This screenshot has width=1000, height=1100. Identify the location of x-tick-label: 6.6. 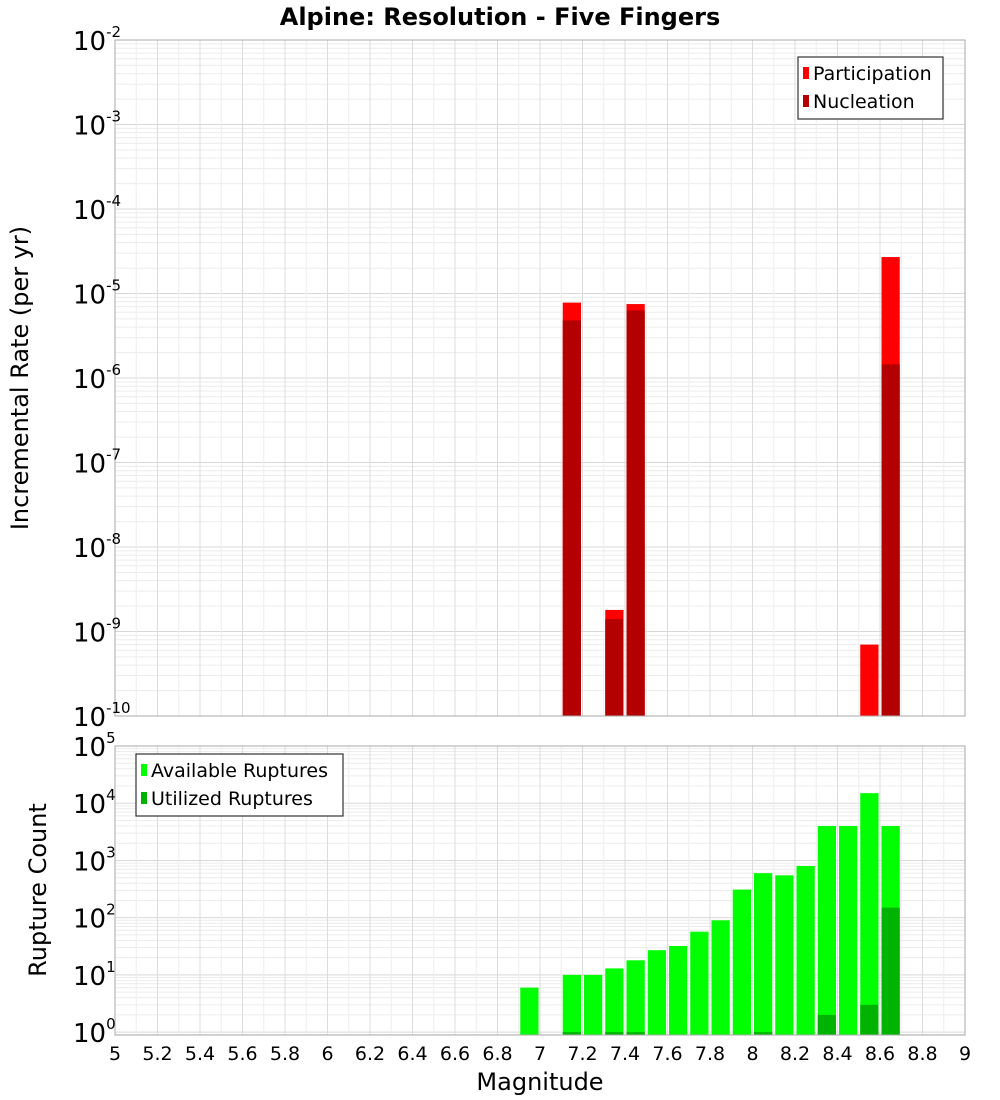
(455, 1054).